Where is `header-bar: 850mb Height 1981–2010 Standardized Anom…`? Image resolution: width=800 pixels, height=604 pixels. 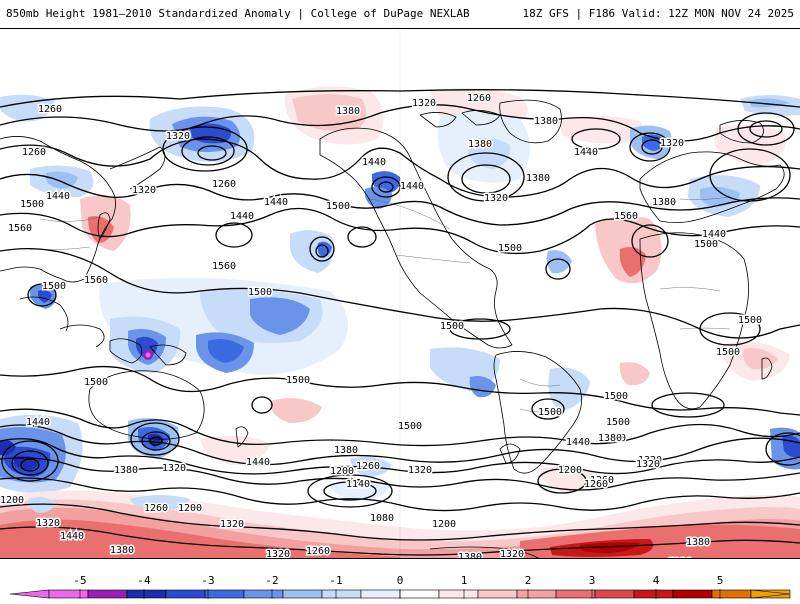 header-bar: 850mb Height 1981–2010 Standardized Anom… is located at coordinates (400, 14).